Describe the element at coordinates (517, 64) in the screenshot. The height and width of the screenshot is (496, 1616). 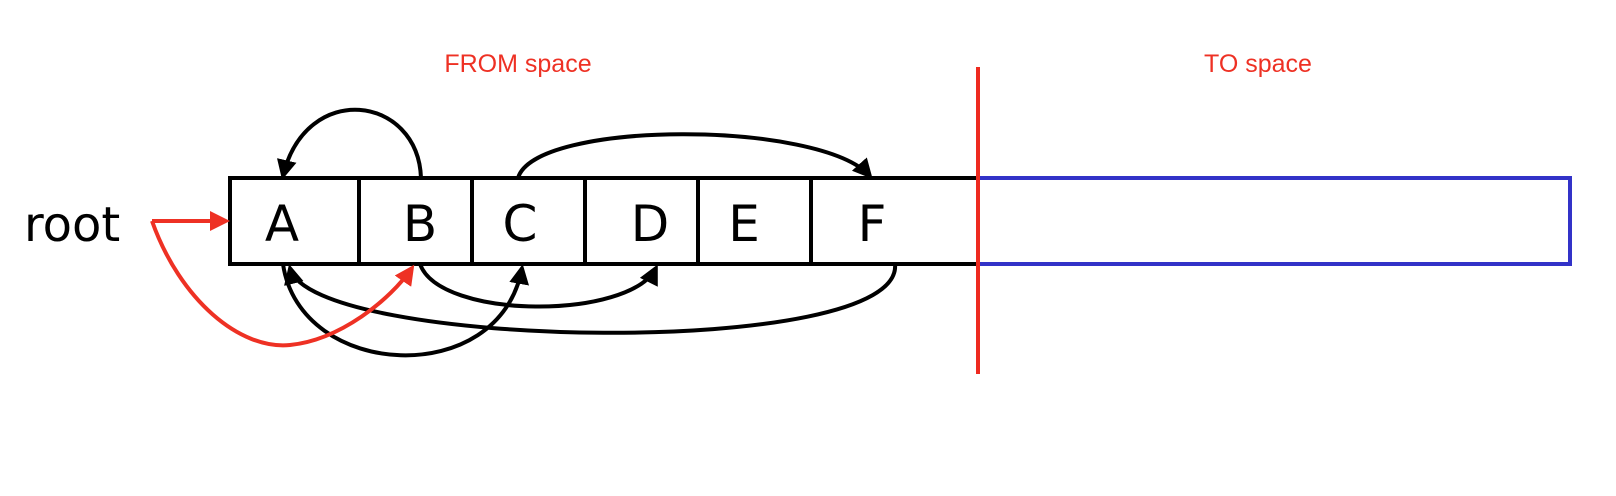
I see `from-space-label: FROM space` at that location.